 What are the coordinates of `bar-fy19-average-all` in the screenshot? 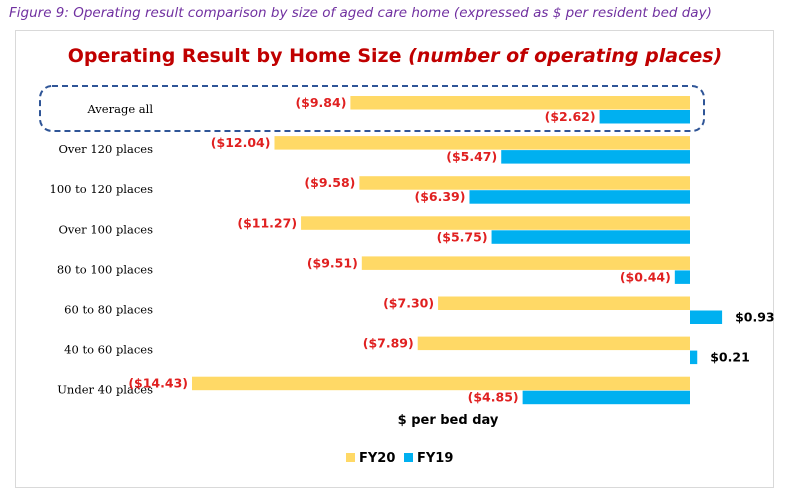 It's located at (644, 117).